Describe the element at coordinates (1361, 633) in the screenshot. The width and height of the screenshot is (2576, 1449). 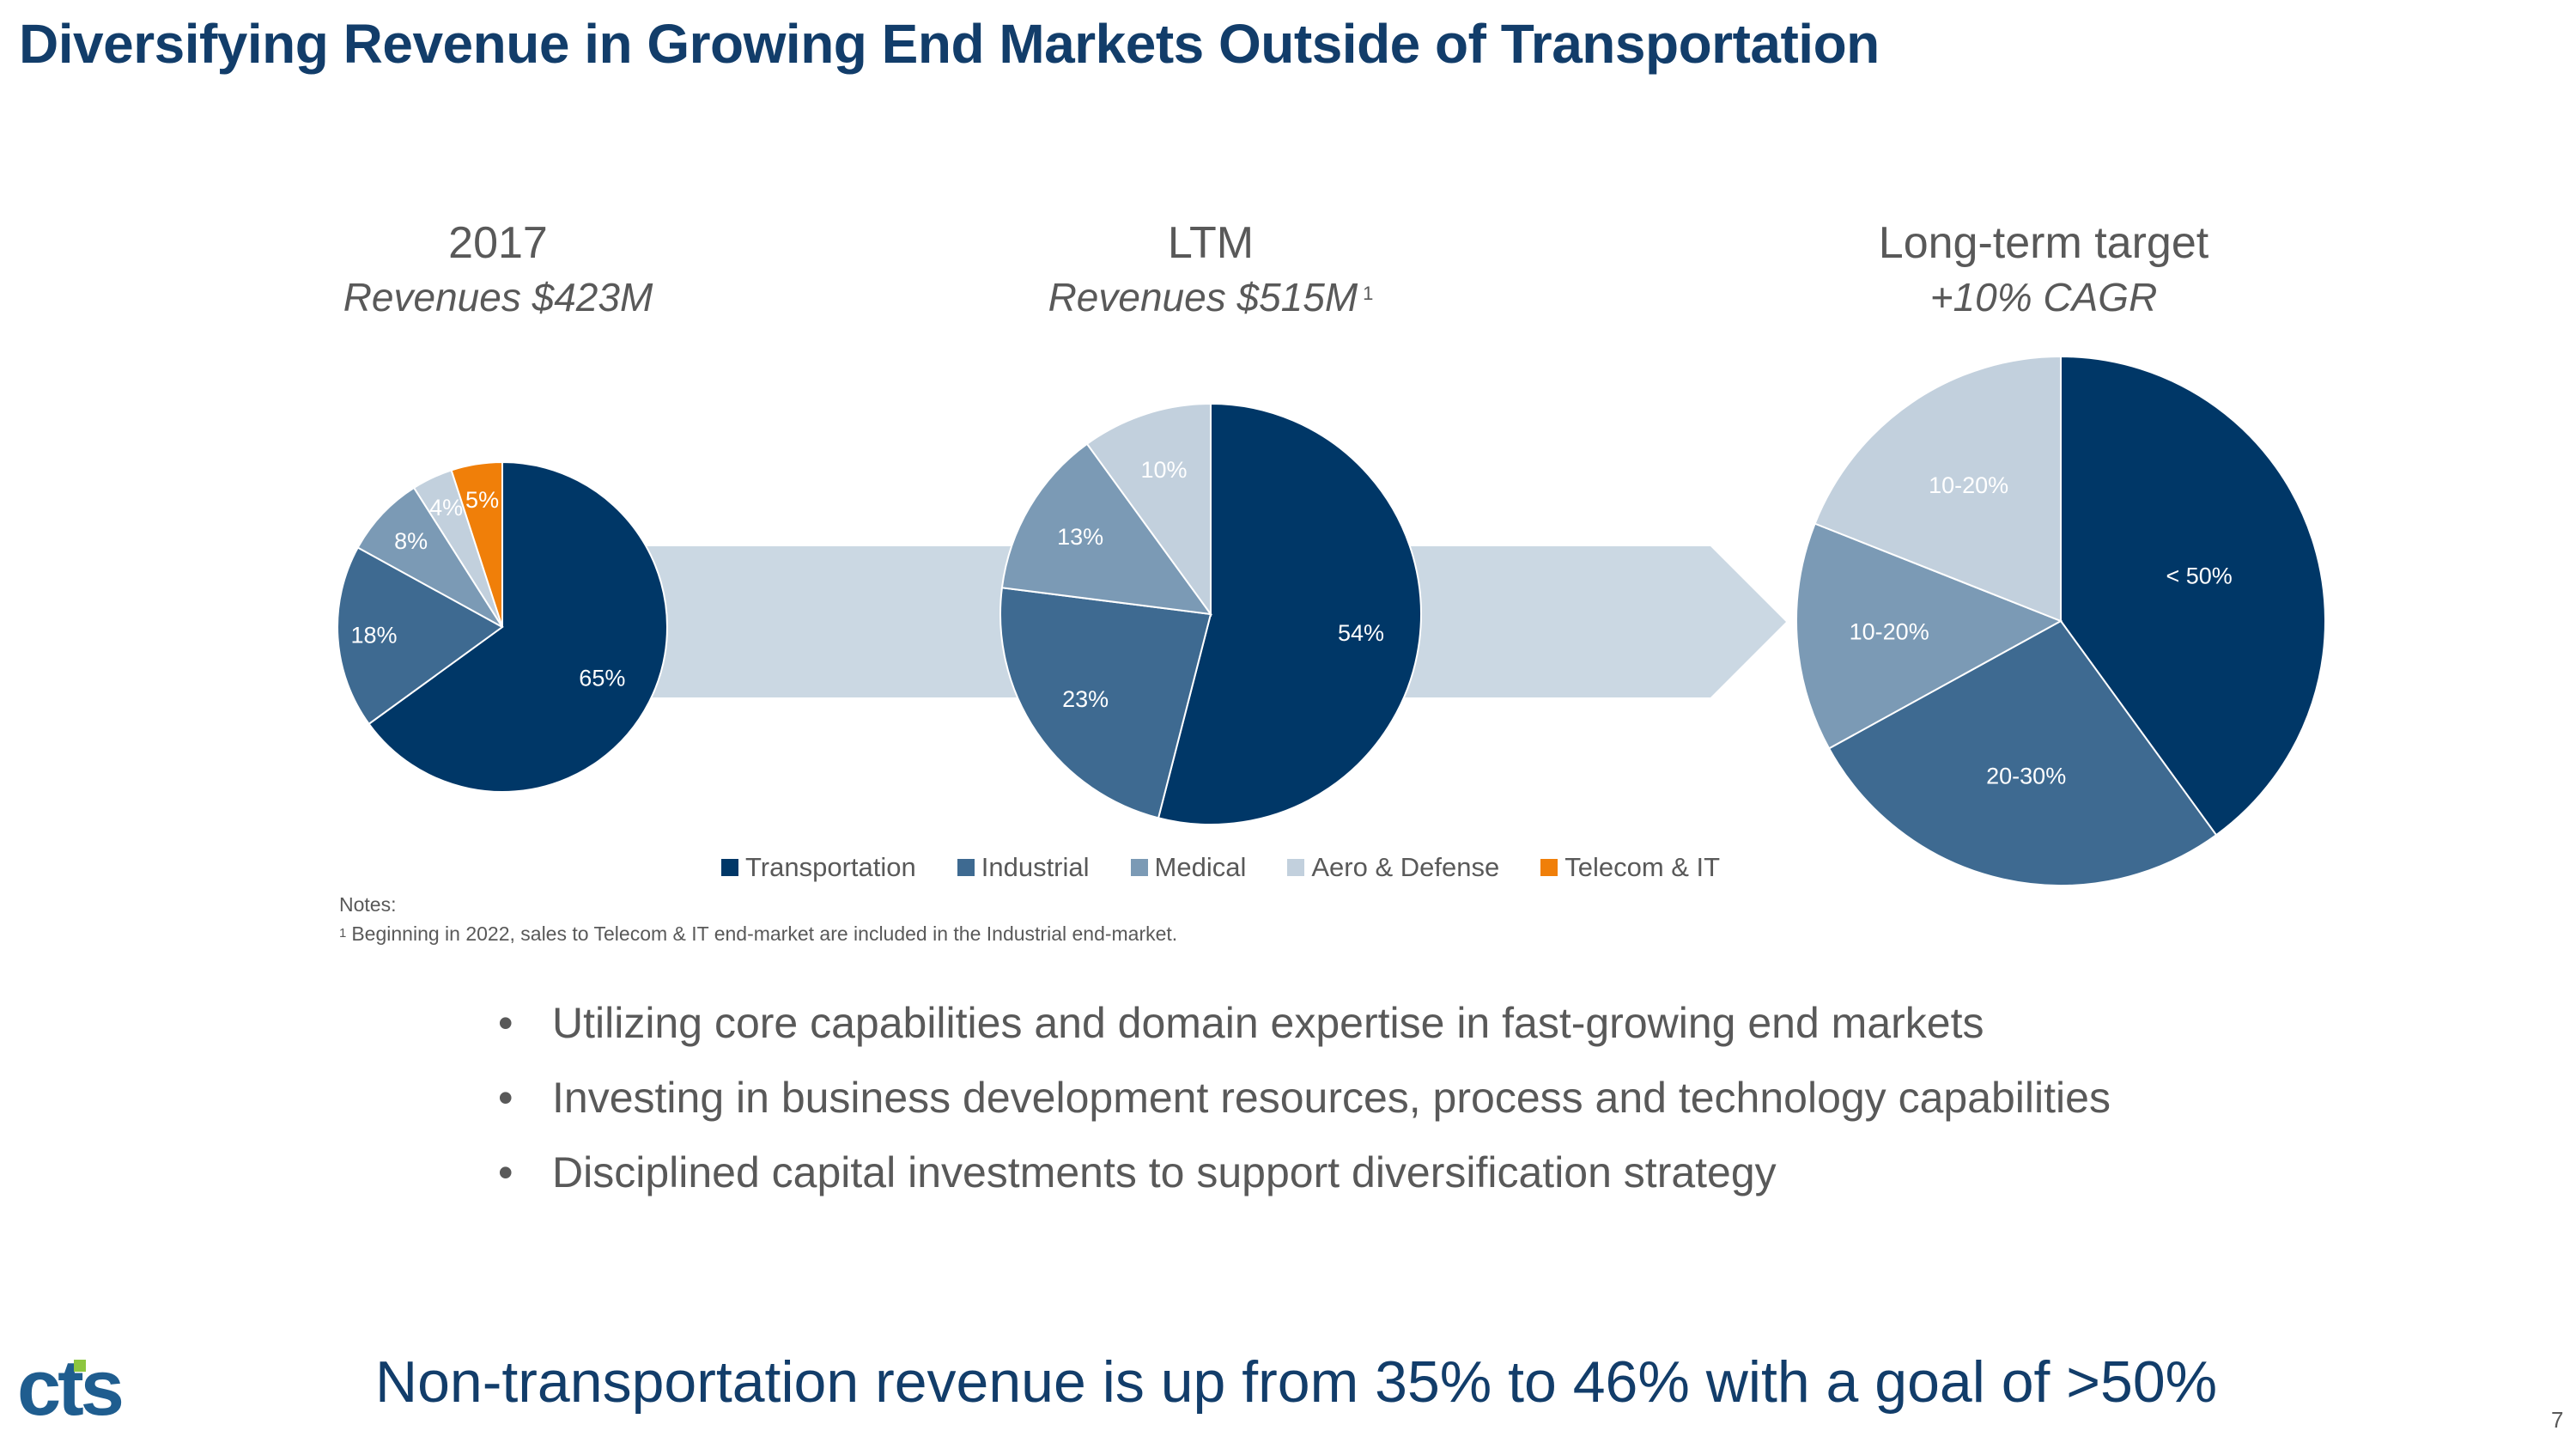
I see `data-label: 54%` at that location.